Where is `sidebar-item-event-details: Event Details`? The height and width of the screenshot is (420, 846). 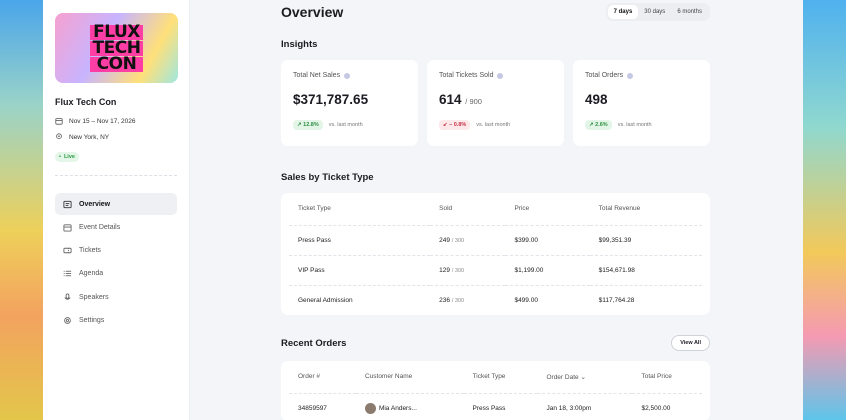 sidebar-item-event-details: Event Details is located at coordinates (116, 227).